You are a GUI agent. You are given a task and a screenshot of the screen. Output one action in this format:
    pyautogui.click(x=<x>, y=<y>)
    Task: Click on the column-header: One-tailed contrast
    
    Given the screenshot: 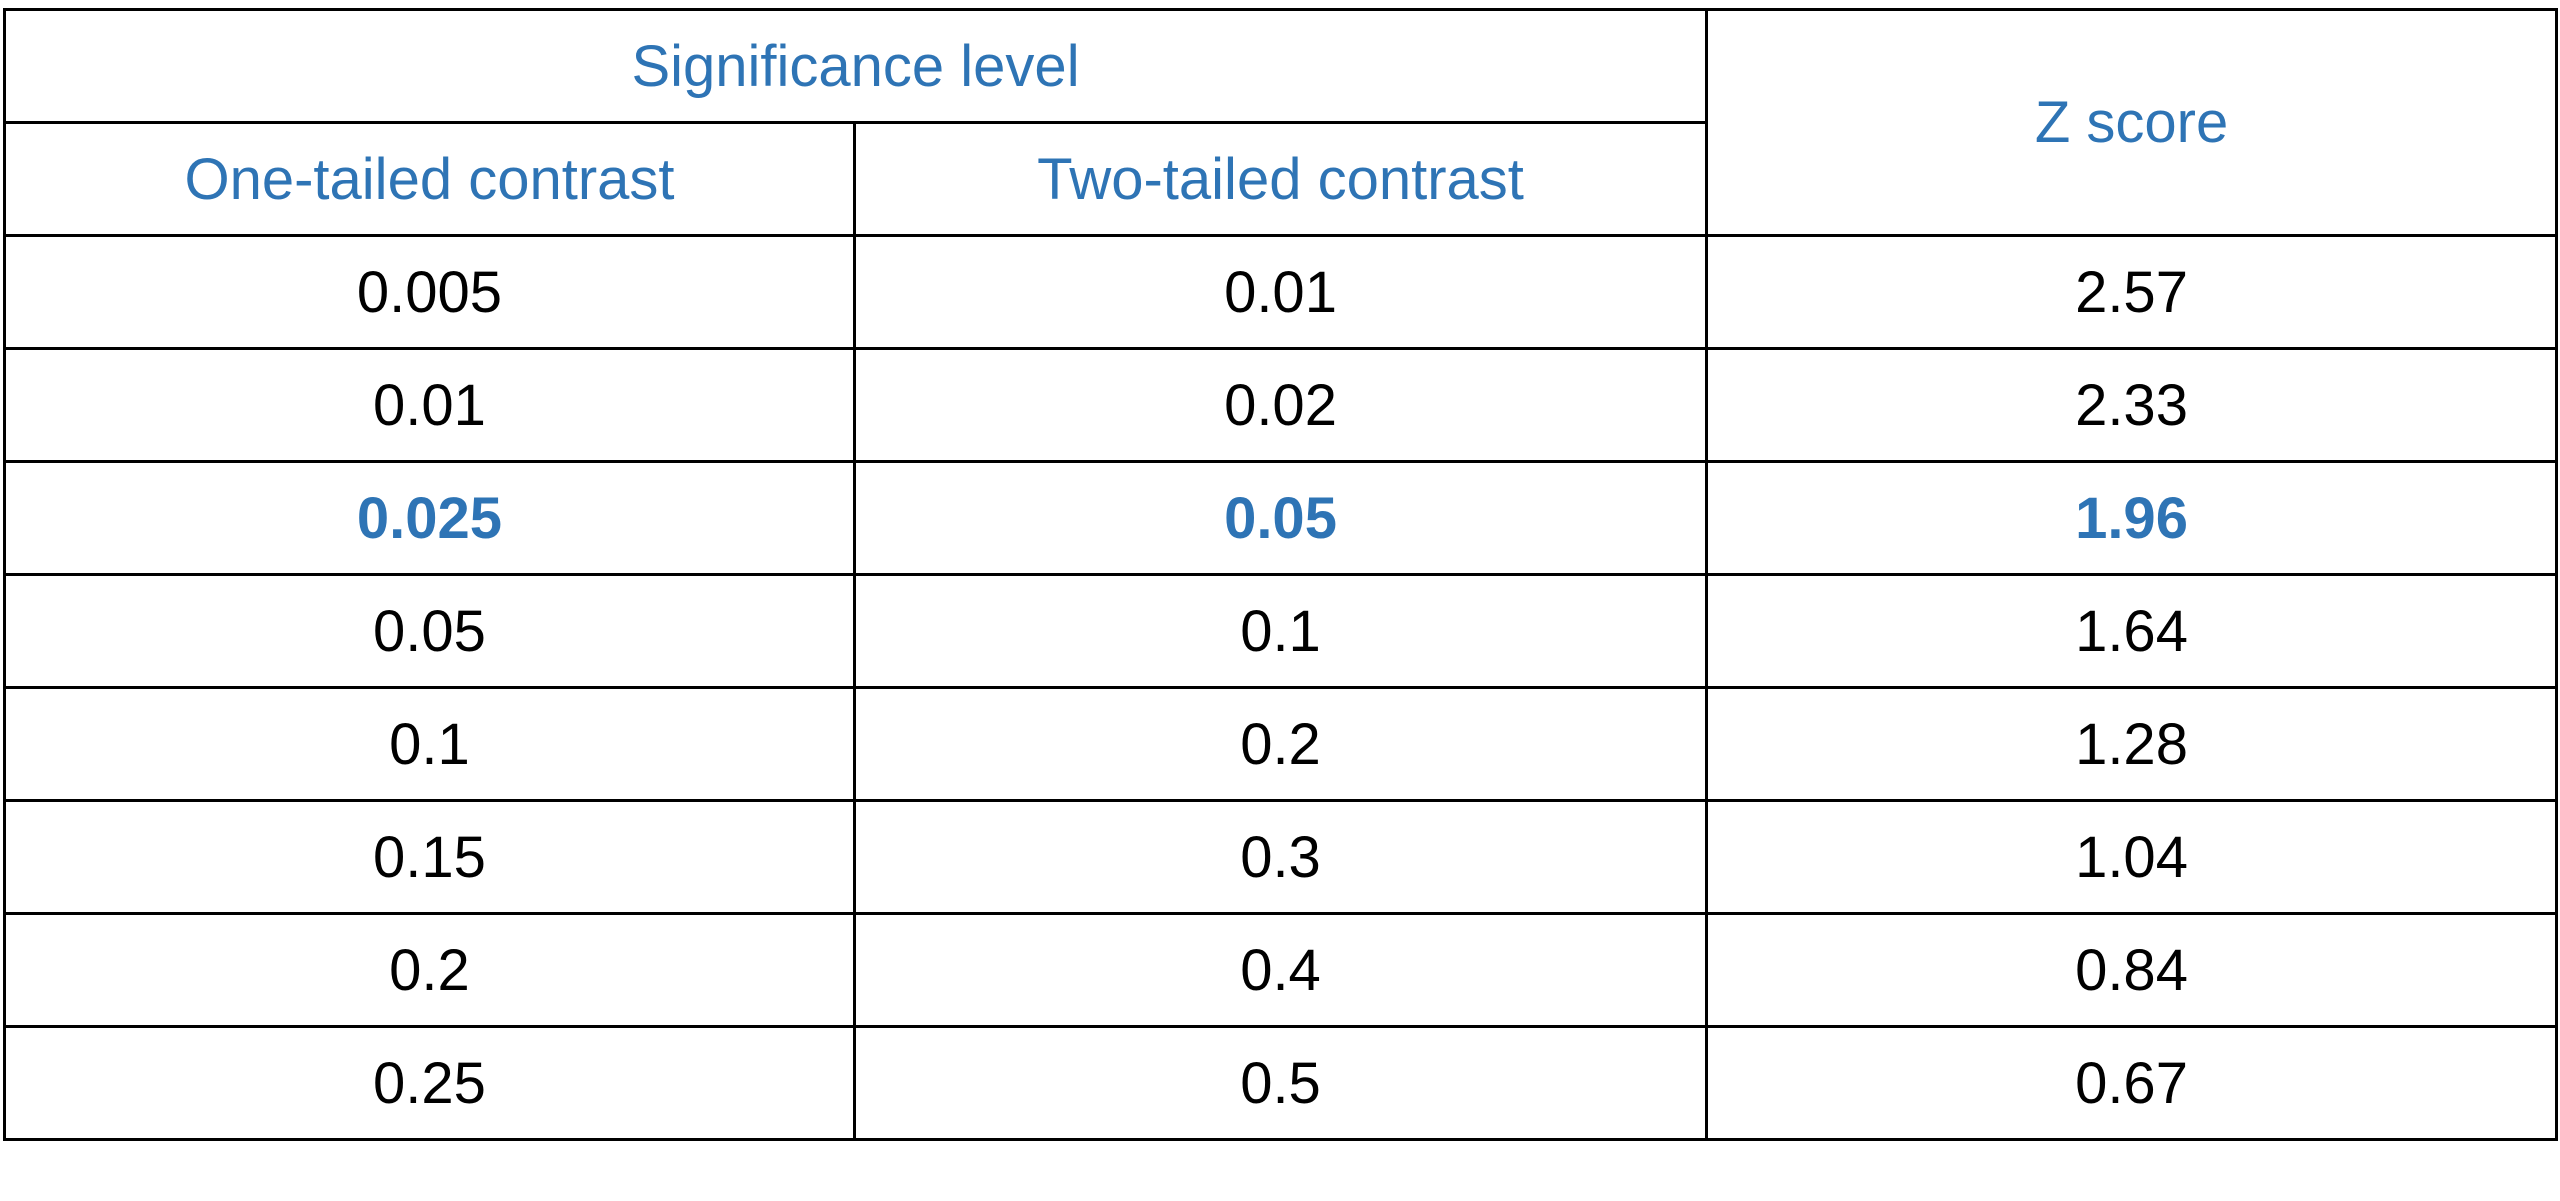 What is the action you would take?
    pyautogui.click(x=429, y=179)
    